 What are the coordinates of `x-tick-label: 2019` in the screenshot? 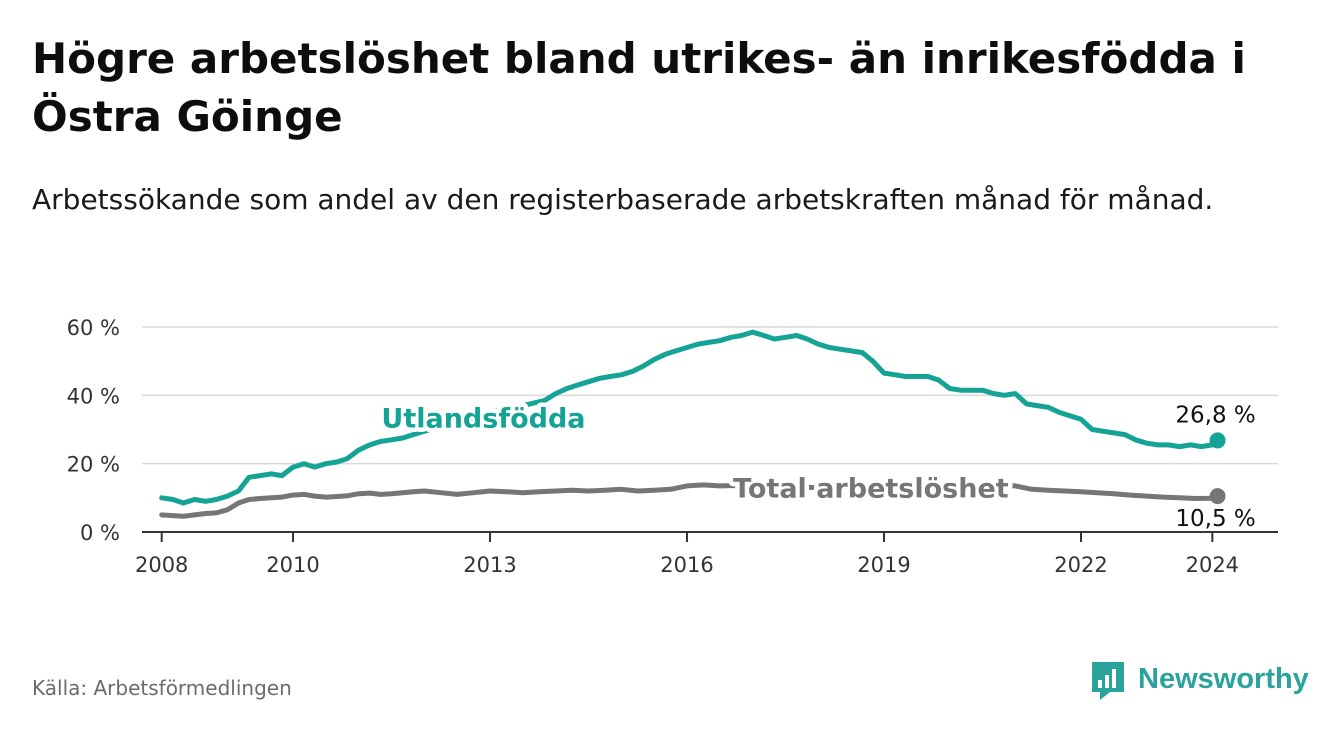 It's located at (883, 565).